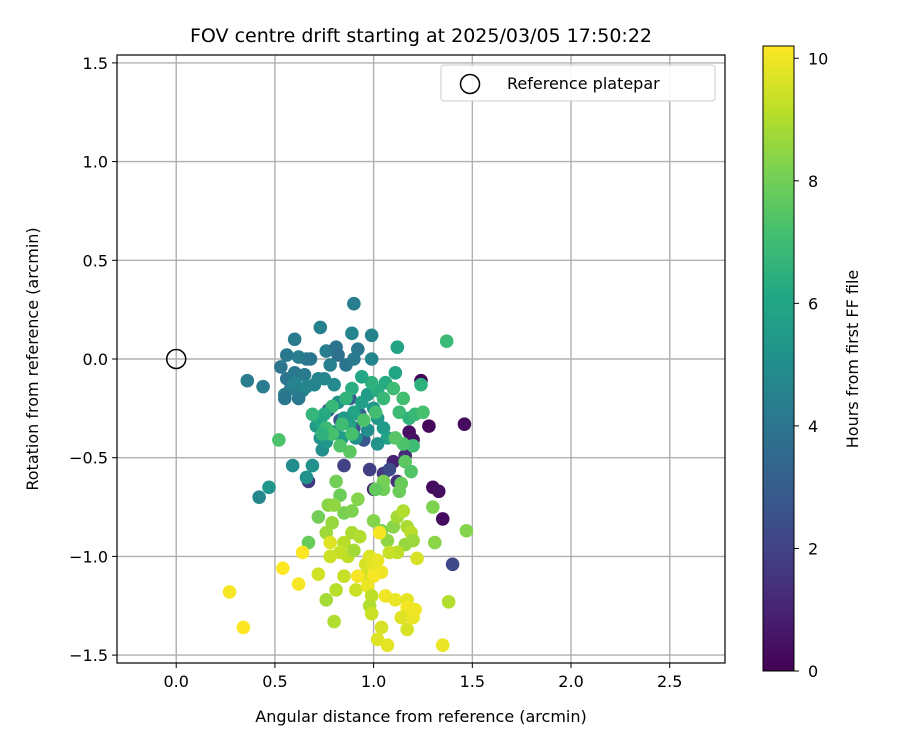  What do you see at coordinates (813, 426) in the screenshot?
I see `colorbar-tick-label: 4` at bounding box center [813, 426].